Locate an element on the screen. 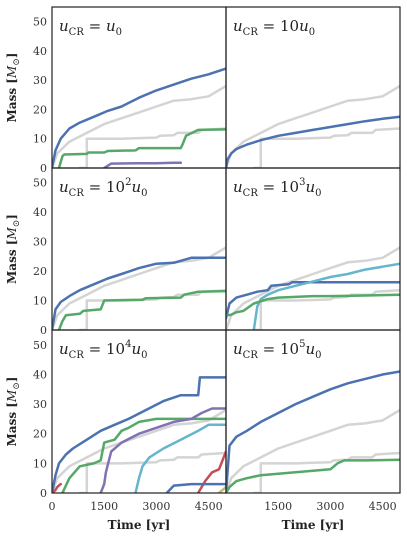 The height and width of the screenshot is (545, 407). panel-3: uCR = 102u0 0 10 20 30 40 50 is located at coordinates (130, 252).